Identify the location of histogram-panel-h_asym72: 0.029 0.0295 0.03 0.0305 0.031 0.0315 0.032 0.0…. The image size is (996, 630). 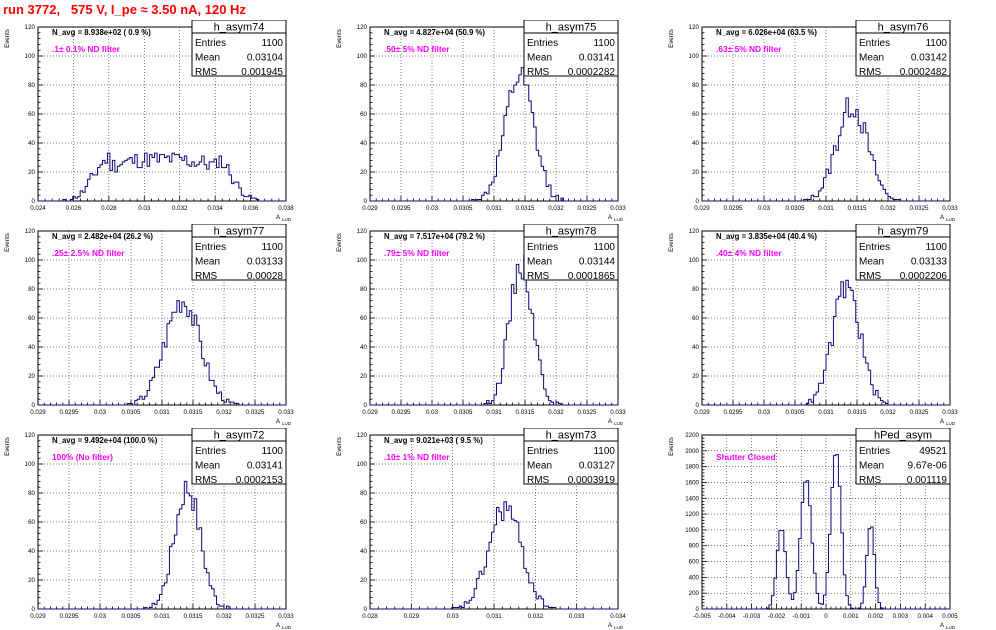
(149, 529).